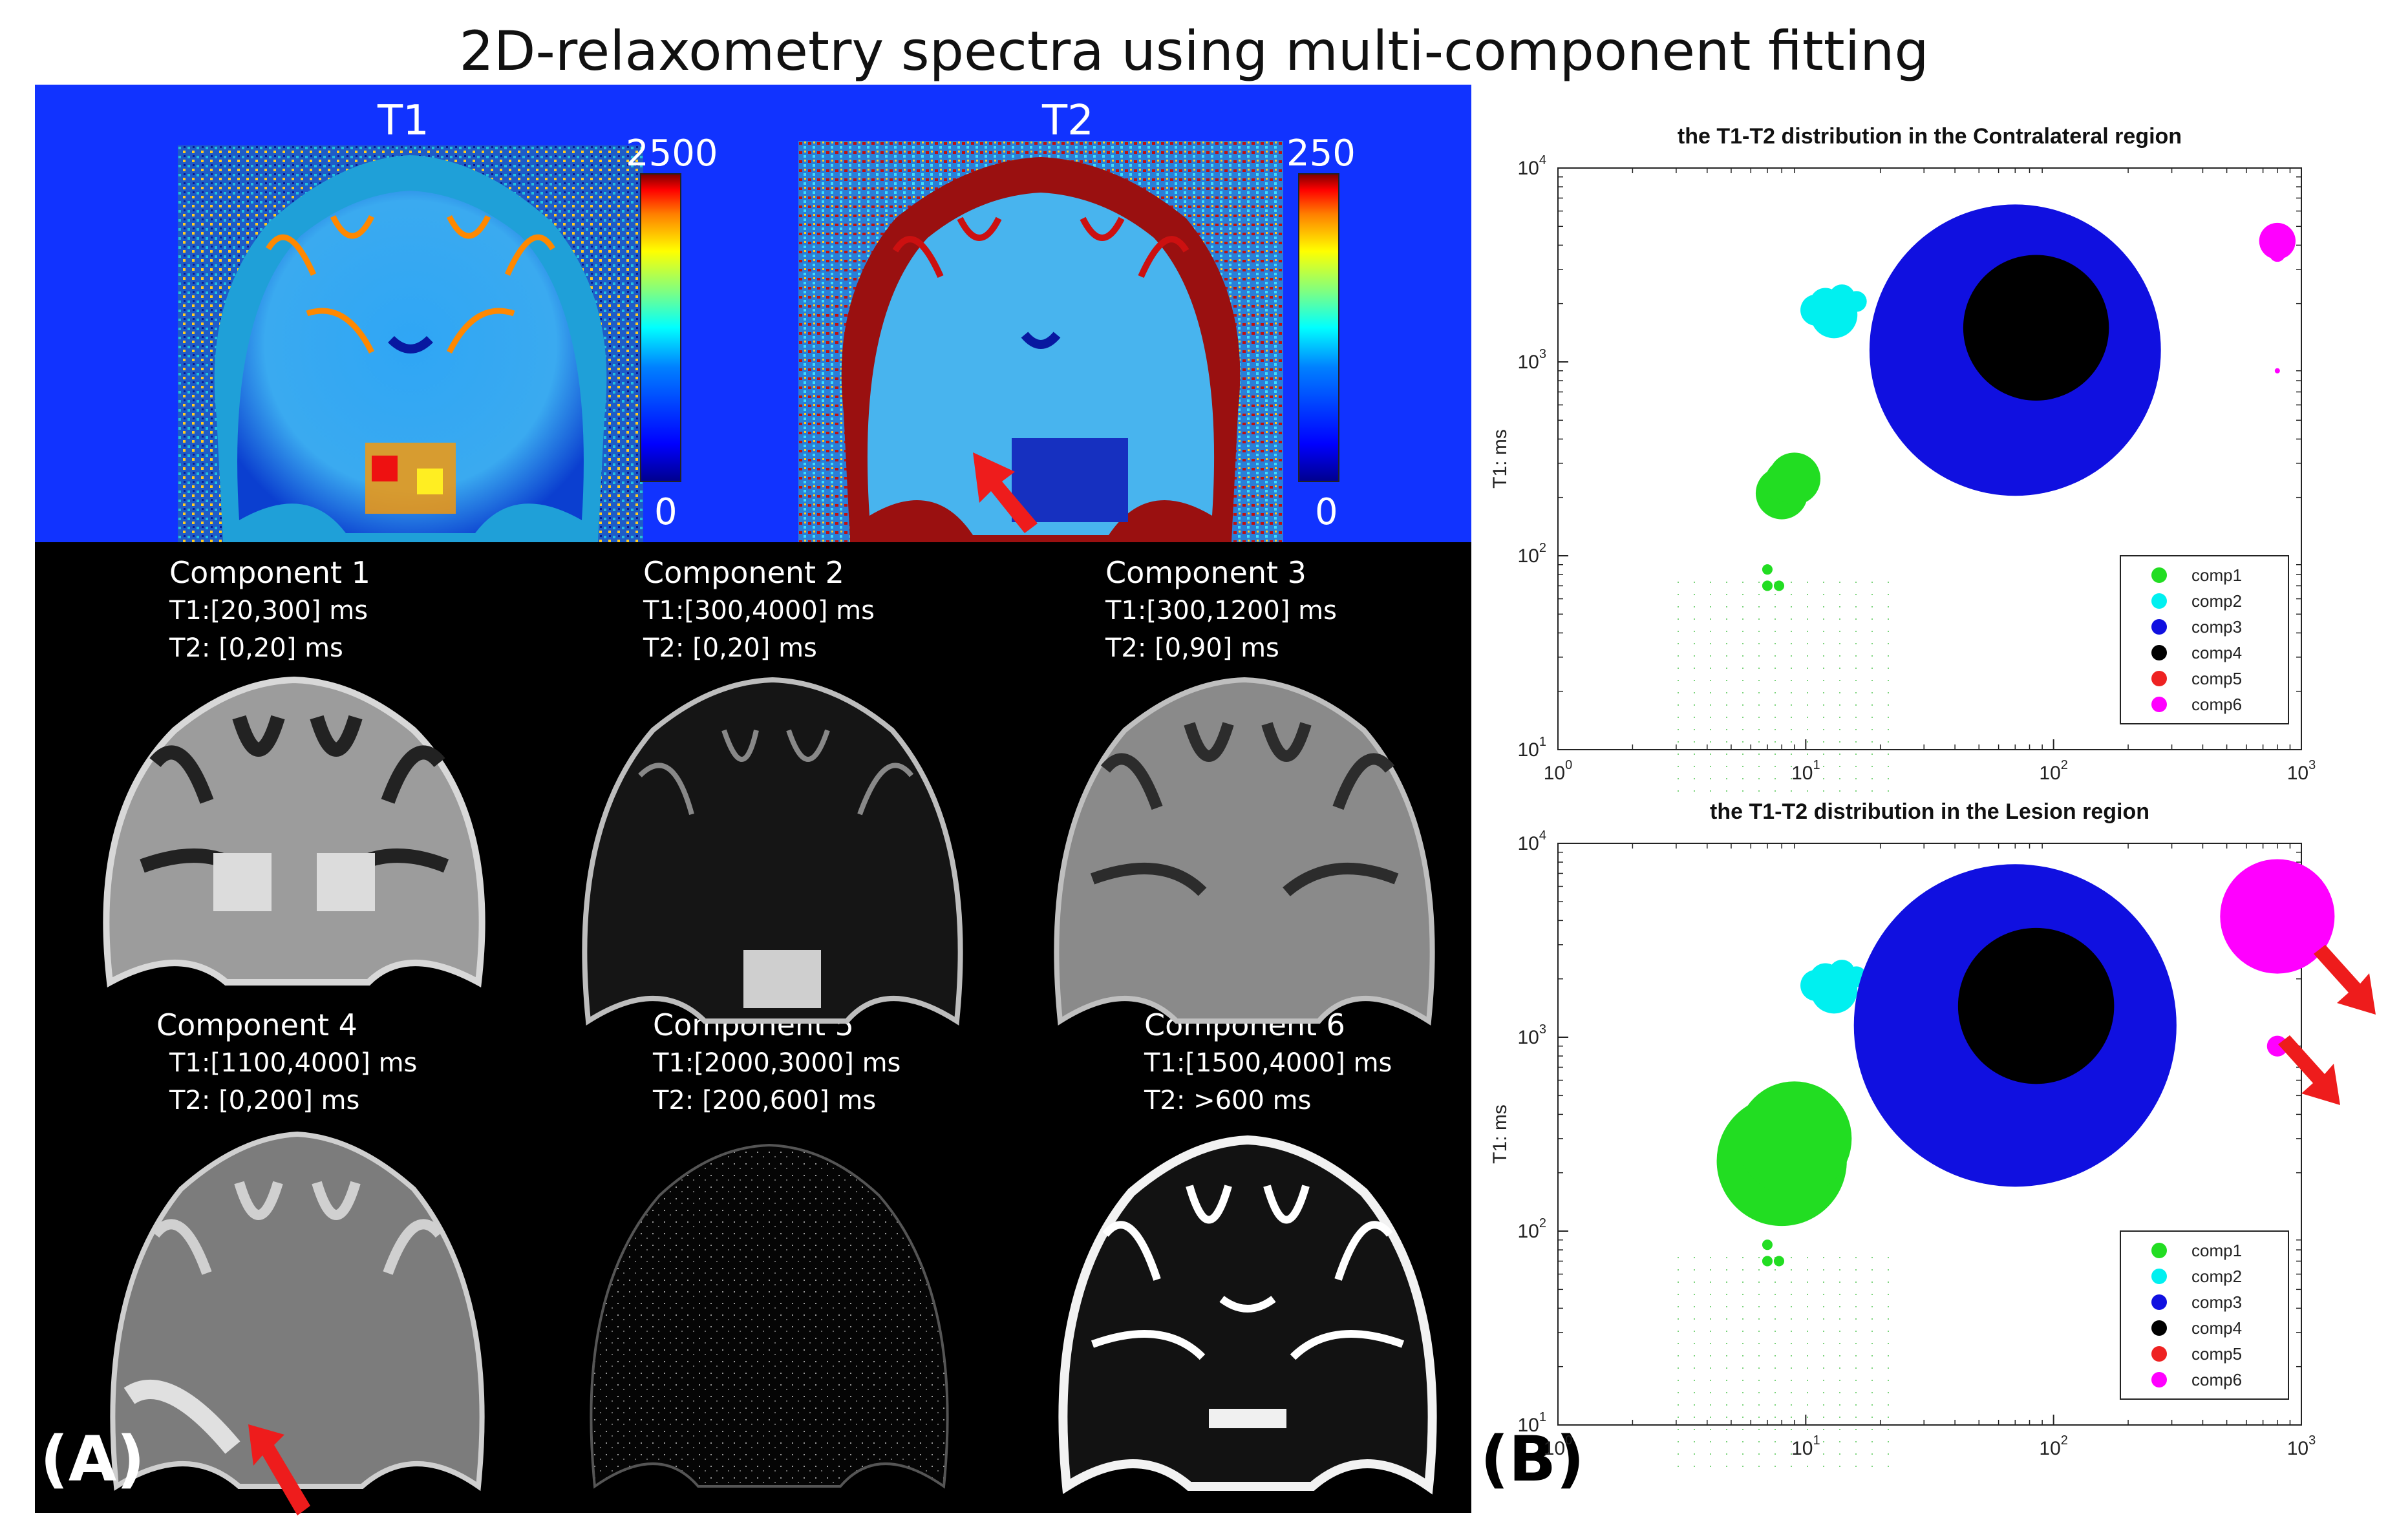 The height and width of the screenshot is (1540, 2388). What do you see at coordinates (2216, 627) in the screenshot?
I see `legend-label-comp3: comp3` at bounding box center [2216, 627].